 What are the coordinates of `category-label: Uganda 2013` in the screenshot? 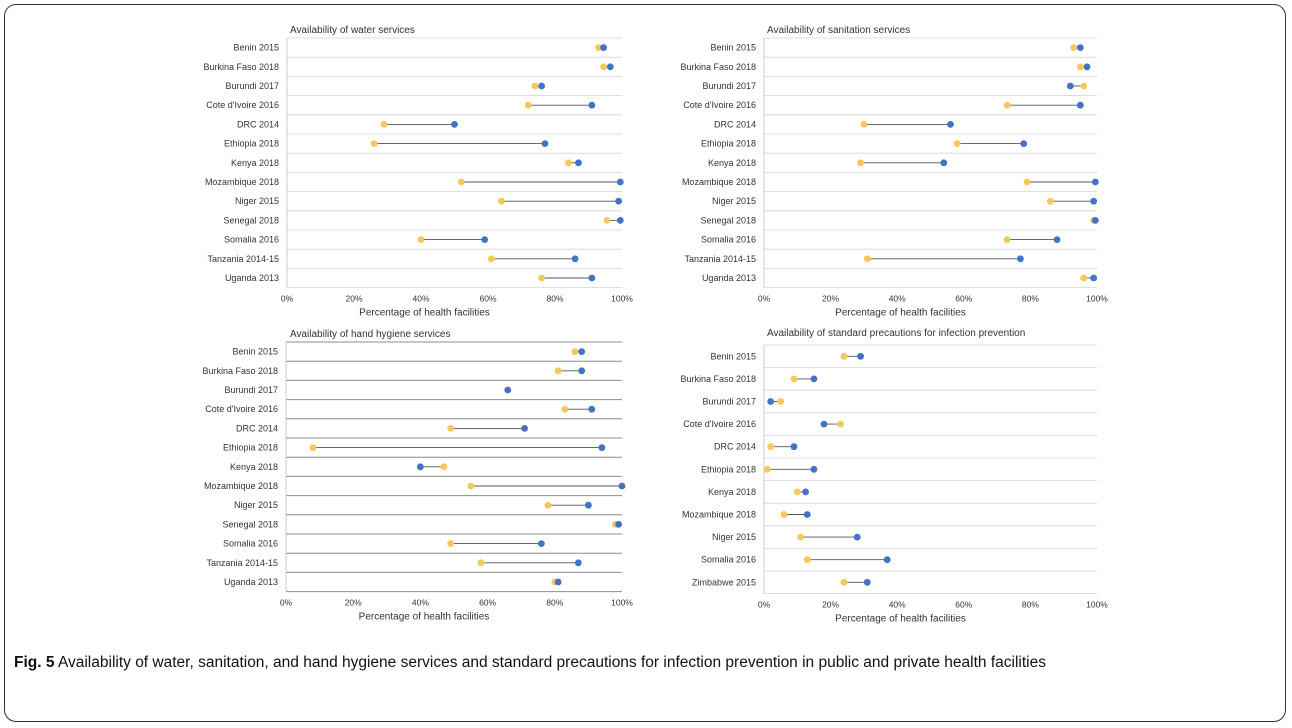 It's located at (729, 278).